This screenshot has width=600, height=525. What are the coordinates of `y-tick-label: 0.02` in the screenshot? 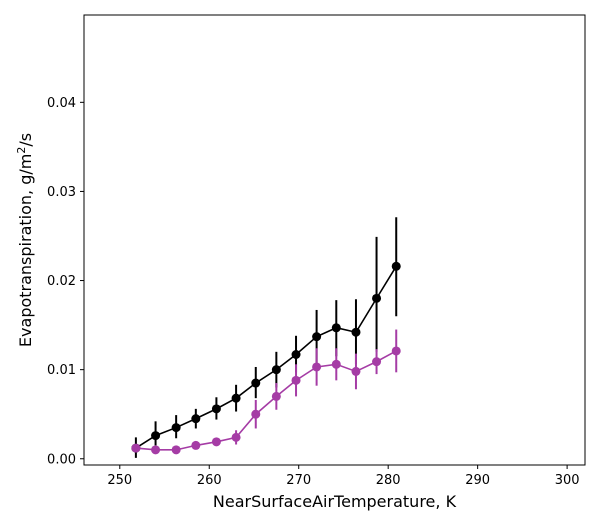 It's located at (61, 281).